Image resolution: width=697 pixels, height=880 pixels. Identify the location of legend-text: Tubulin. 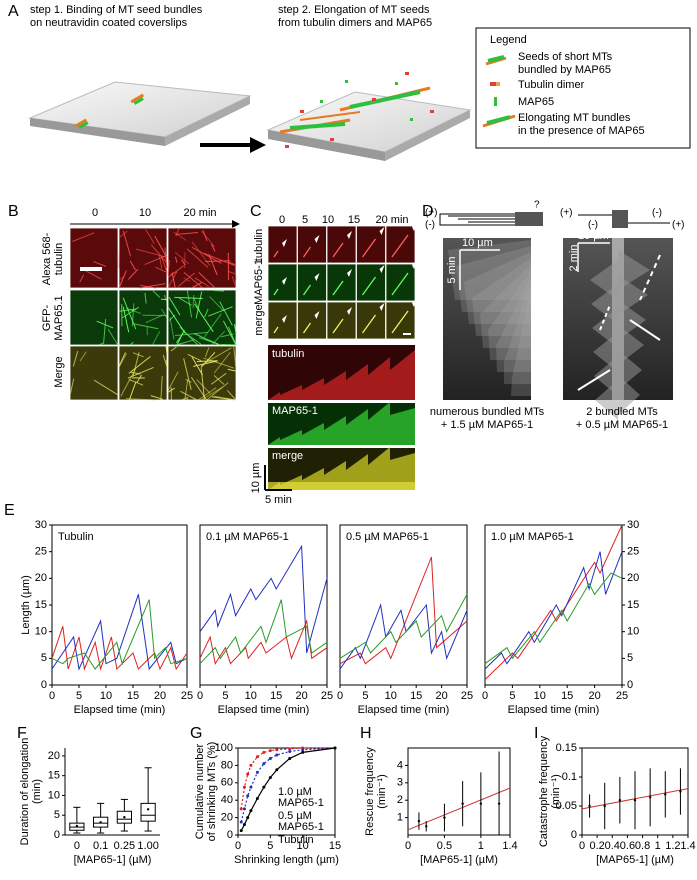
(296, 840).